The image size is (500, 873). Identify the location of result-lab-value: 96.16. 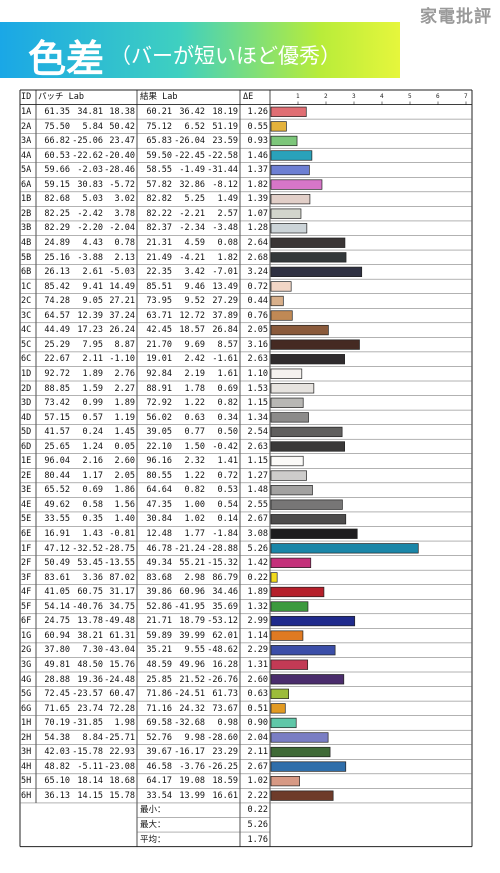
(159, 461).